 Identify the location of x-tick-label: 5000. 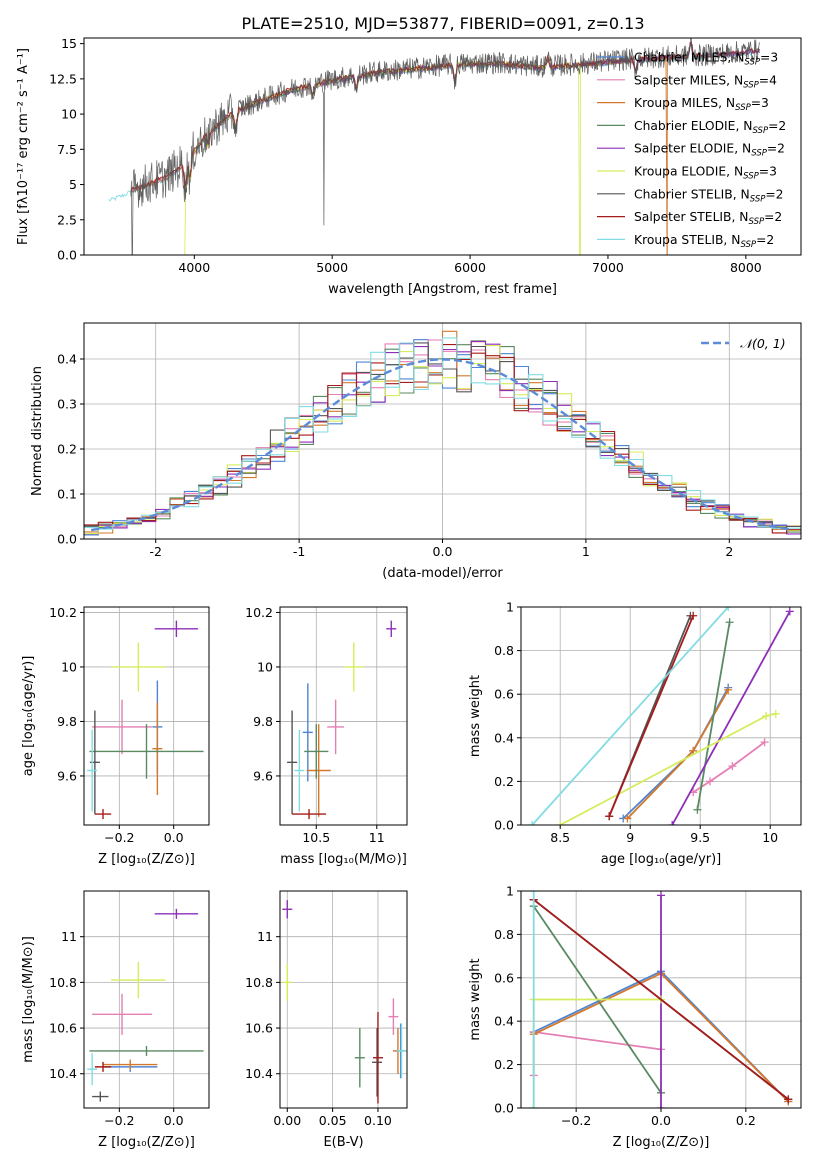
(332, 267).